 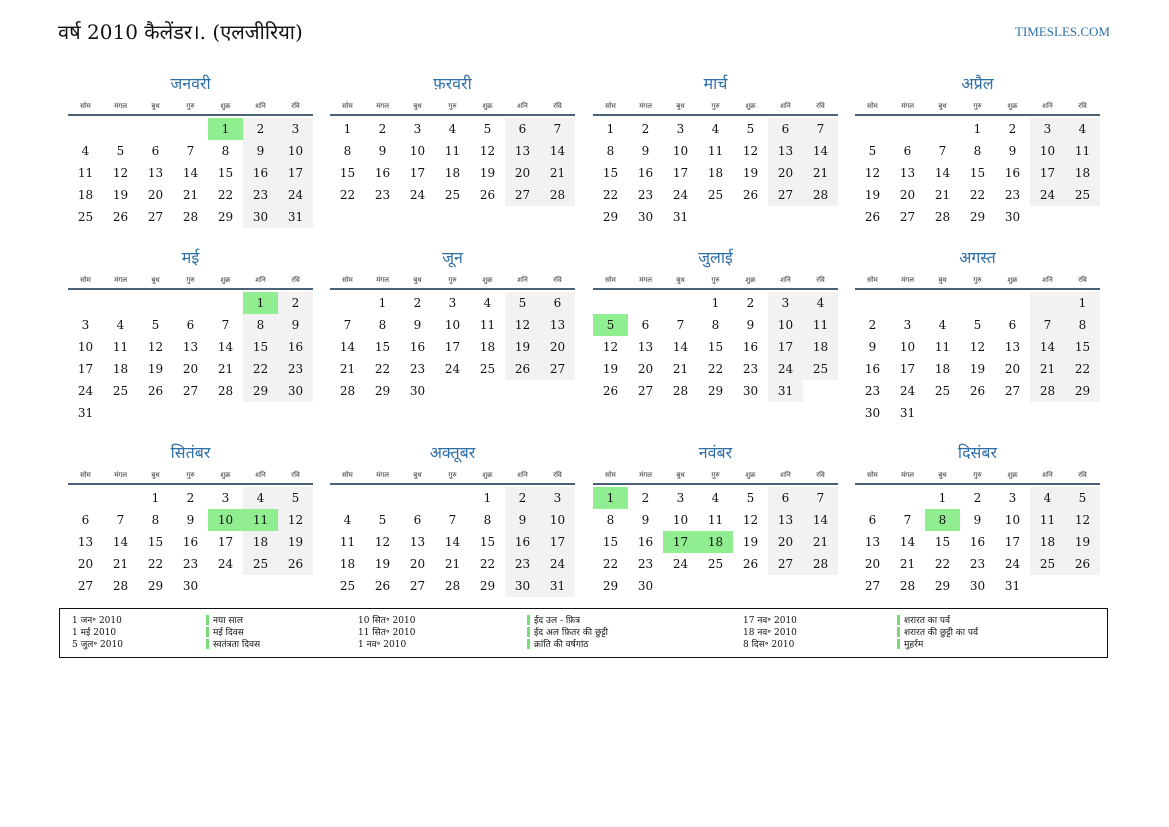 What do you see at coordinates (1062, 31) in the screenshot?
I see `site-link: TIMESLES.COM` at bounding box center [1062, 31].